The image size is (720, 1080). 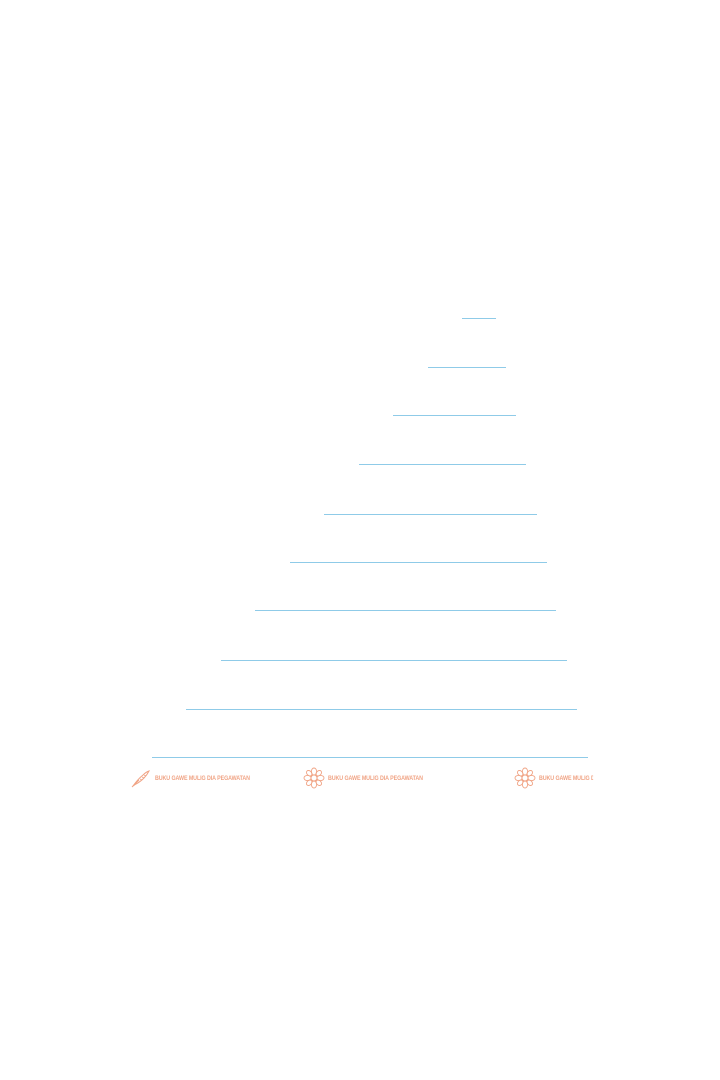 I want to click on footer-text-2: Buku Gawe Mulig Dia Pegawatan, so click(x=375, y=778).